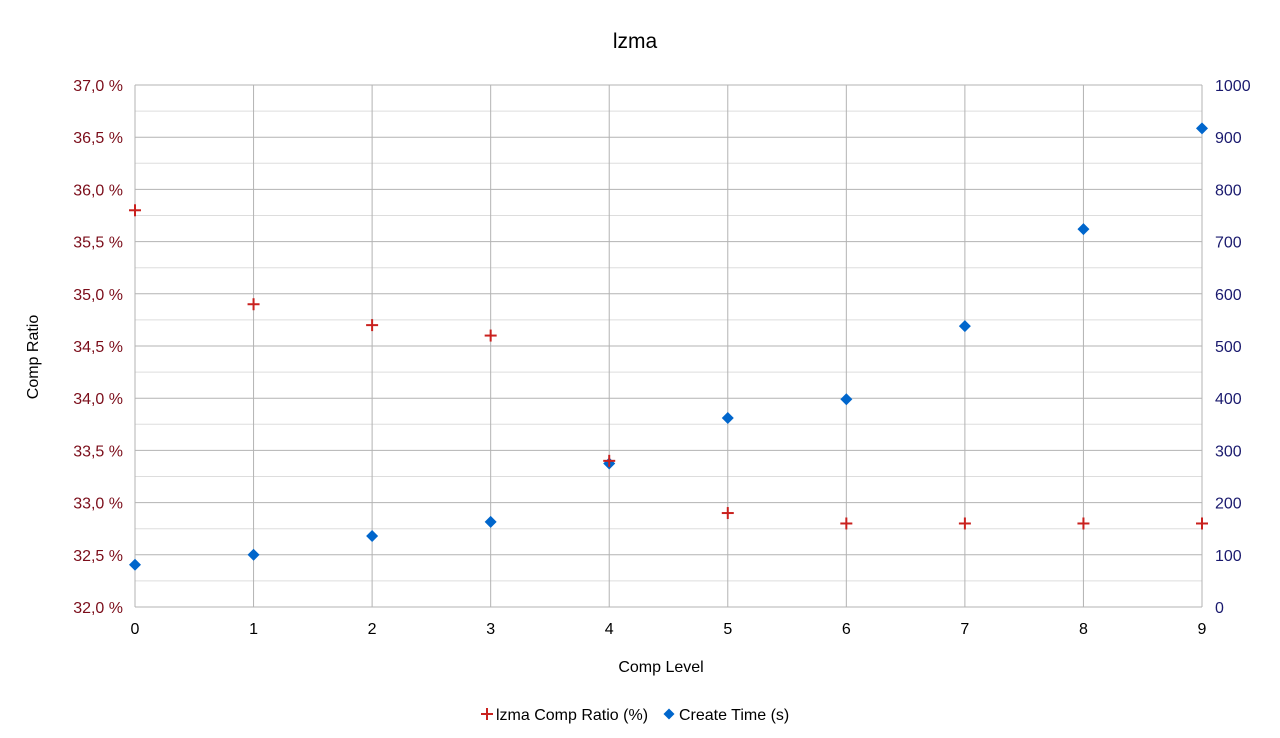 Image resolution: width=1280 pixels, height=738 pixels. What do you see at coordinates (734, 715) in the screenshot?
I see `legend-time-label: Create Time (s)` at bounding box center [734, 715].